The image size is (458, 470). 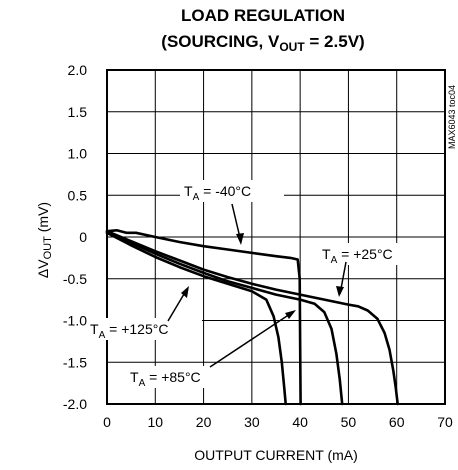 I want to click on annotation-minus40: TA = -40°C, so click(x=232, y=212).